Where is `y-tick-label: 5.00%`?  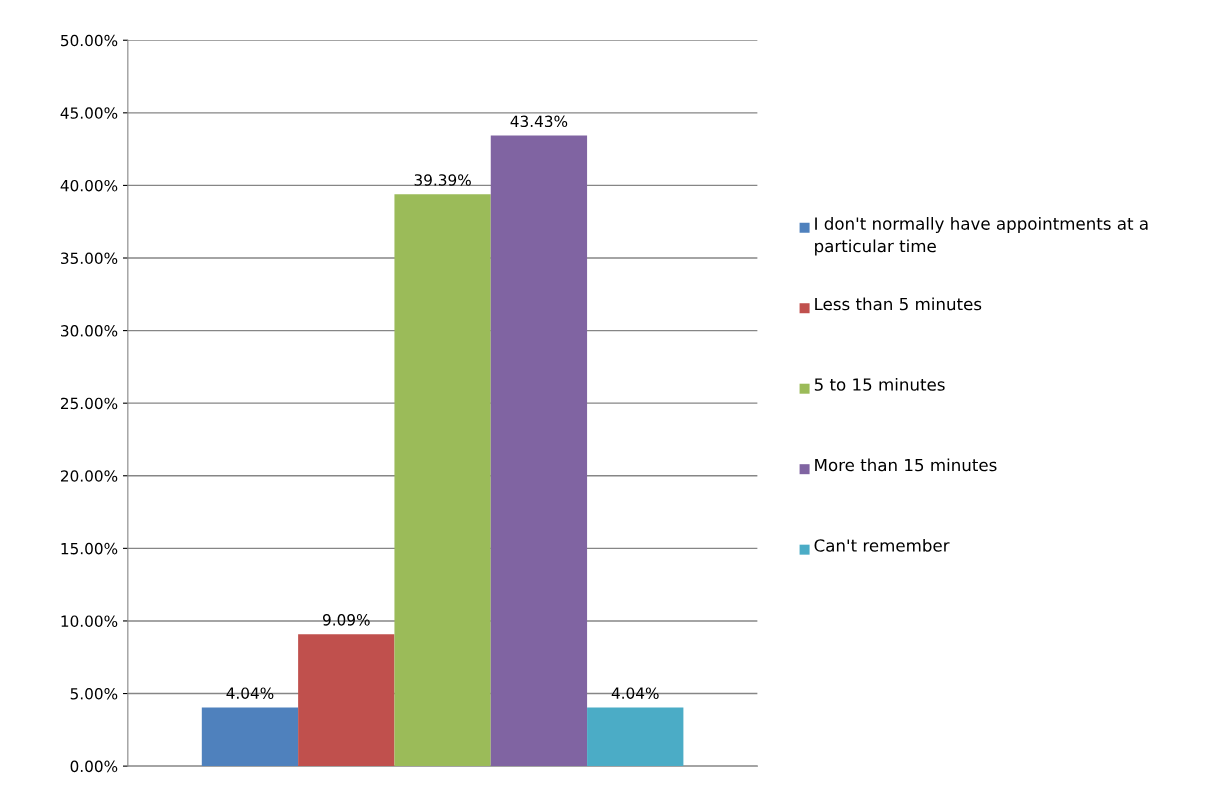 y-tick-label: 5.00% is located at coordinates (94, 694).